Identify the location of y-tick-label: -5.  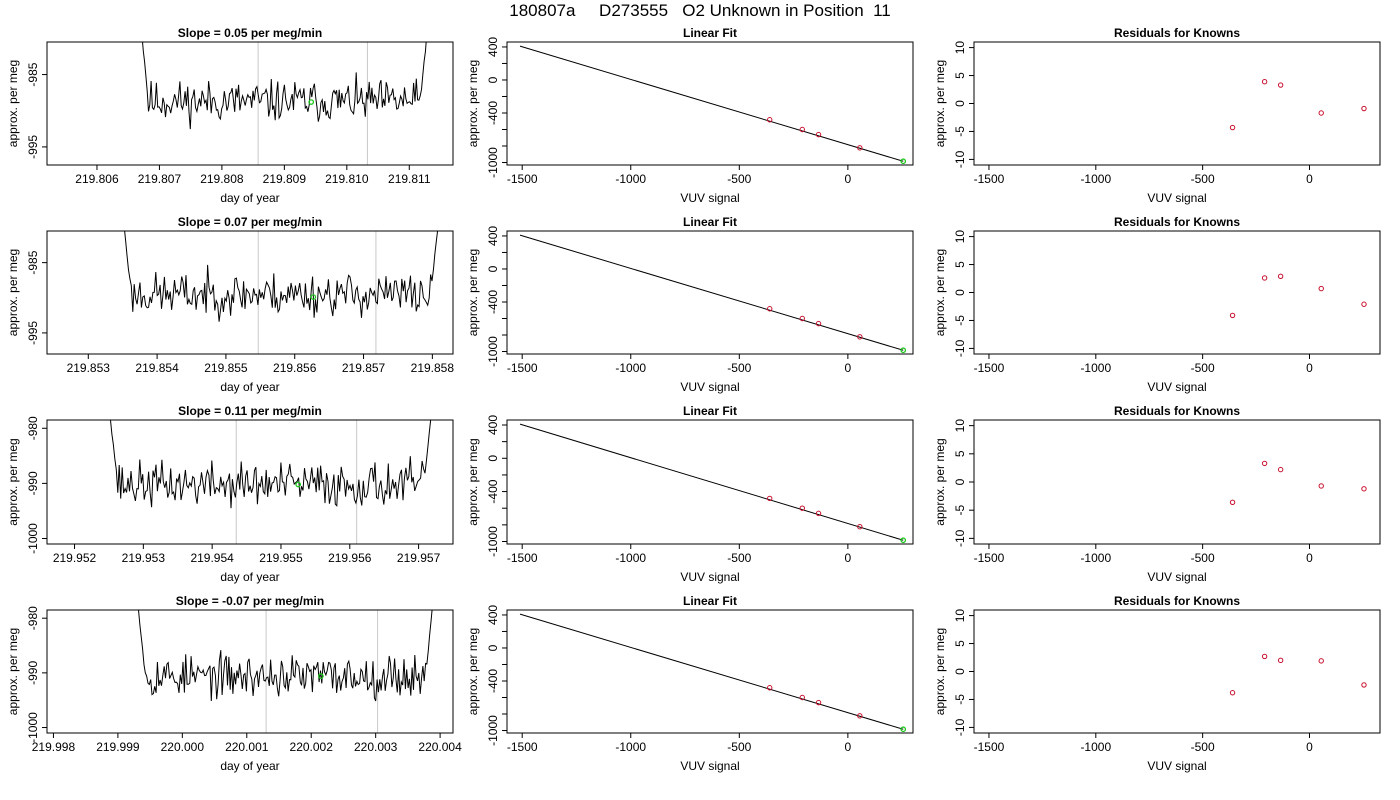
(960, 320).